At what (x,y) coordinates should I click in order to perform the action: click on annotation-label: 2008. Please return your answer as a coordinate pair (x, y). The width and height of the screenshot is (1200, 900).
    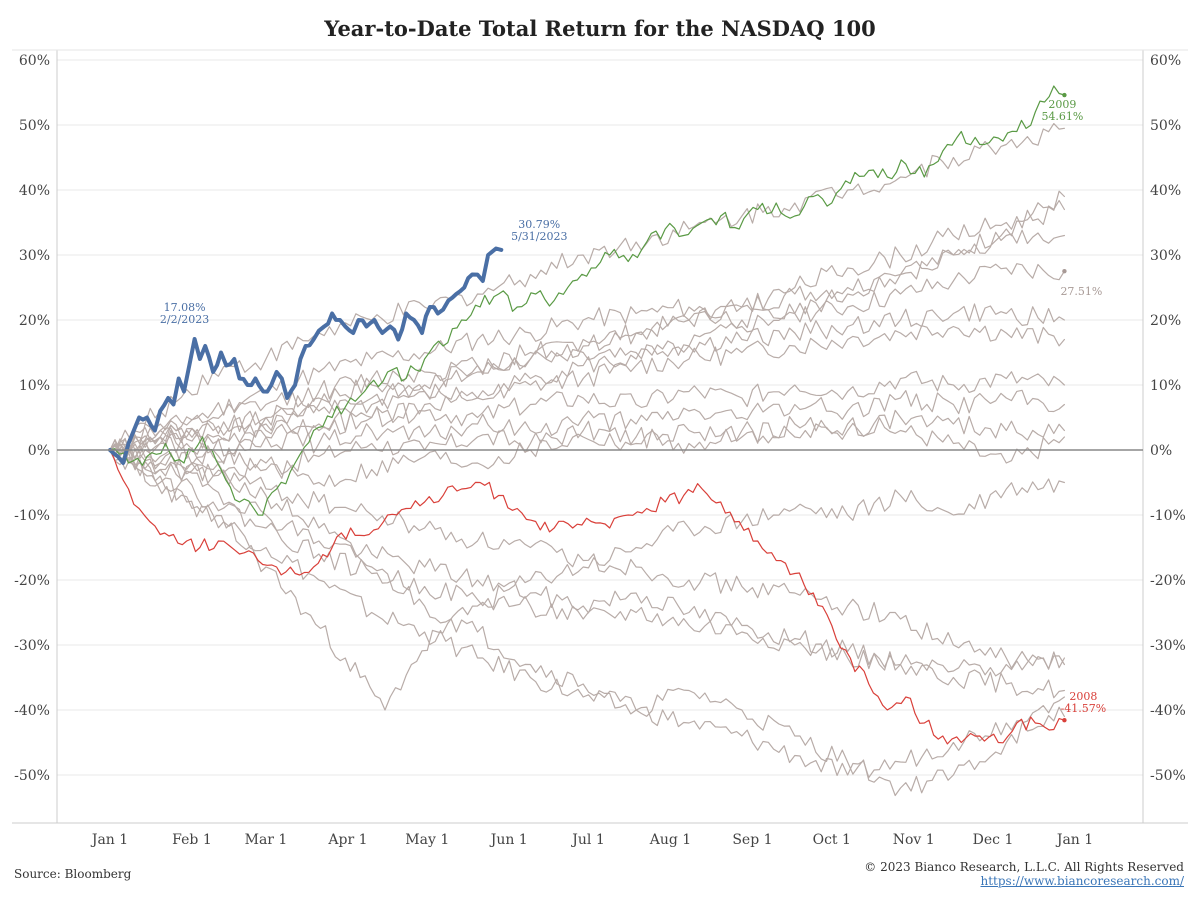
    Looking at the image, I should click on (1083, 696).